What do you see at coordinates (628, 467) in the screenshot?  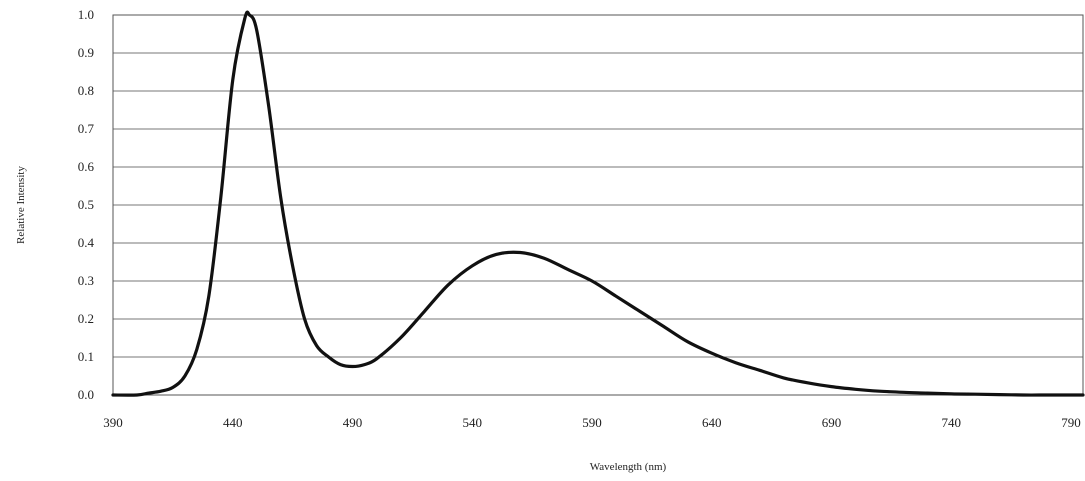 I see `x-axis-title: Wavelength (nm)` at bounding box center [628, 467].